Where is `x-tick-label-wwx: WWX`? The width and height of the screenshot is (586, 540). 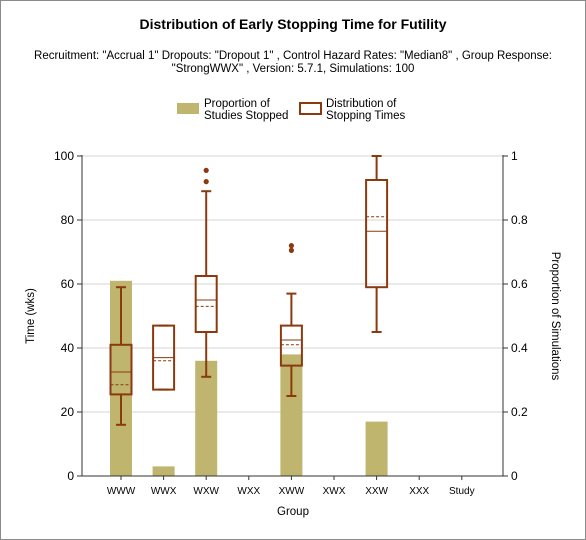 x-tick-label-wwx: WWX is located at coordinates (164, 491).